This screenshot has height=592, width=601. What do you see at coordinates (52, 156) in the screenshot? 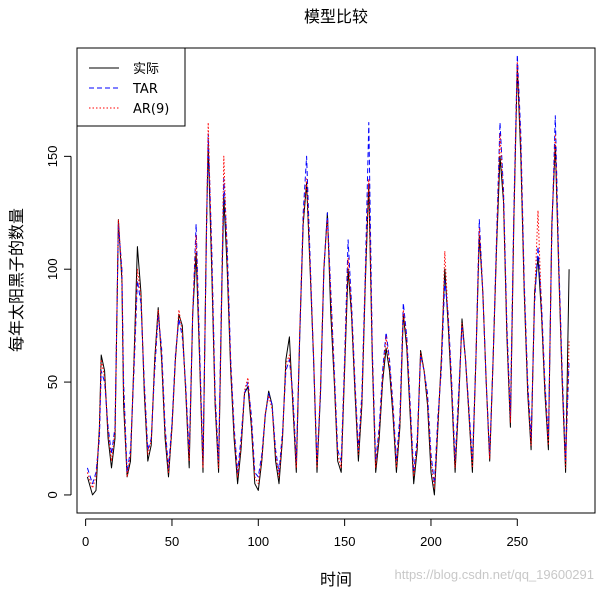
I see `y-tick-label-3: 150` at bounding box center [52, 156].